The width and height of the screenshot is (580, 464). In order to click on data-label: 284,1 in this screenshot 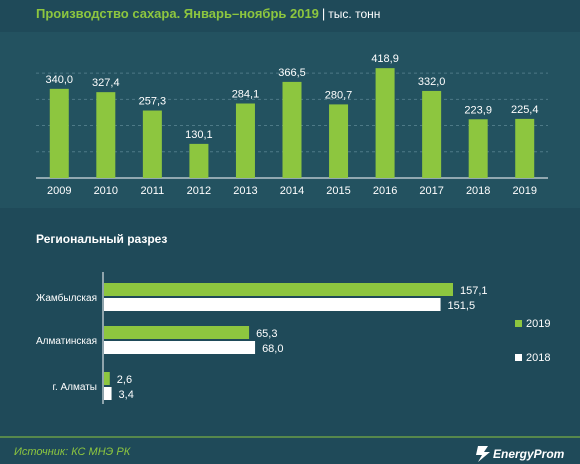, I will do `click(246, 95)`.